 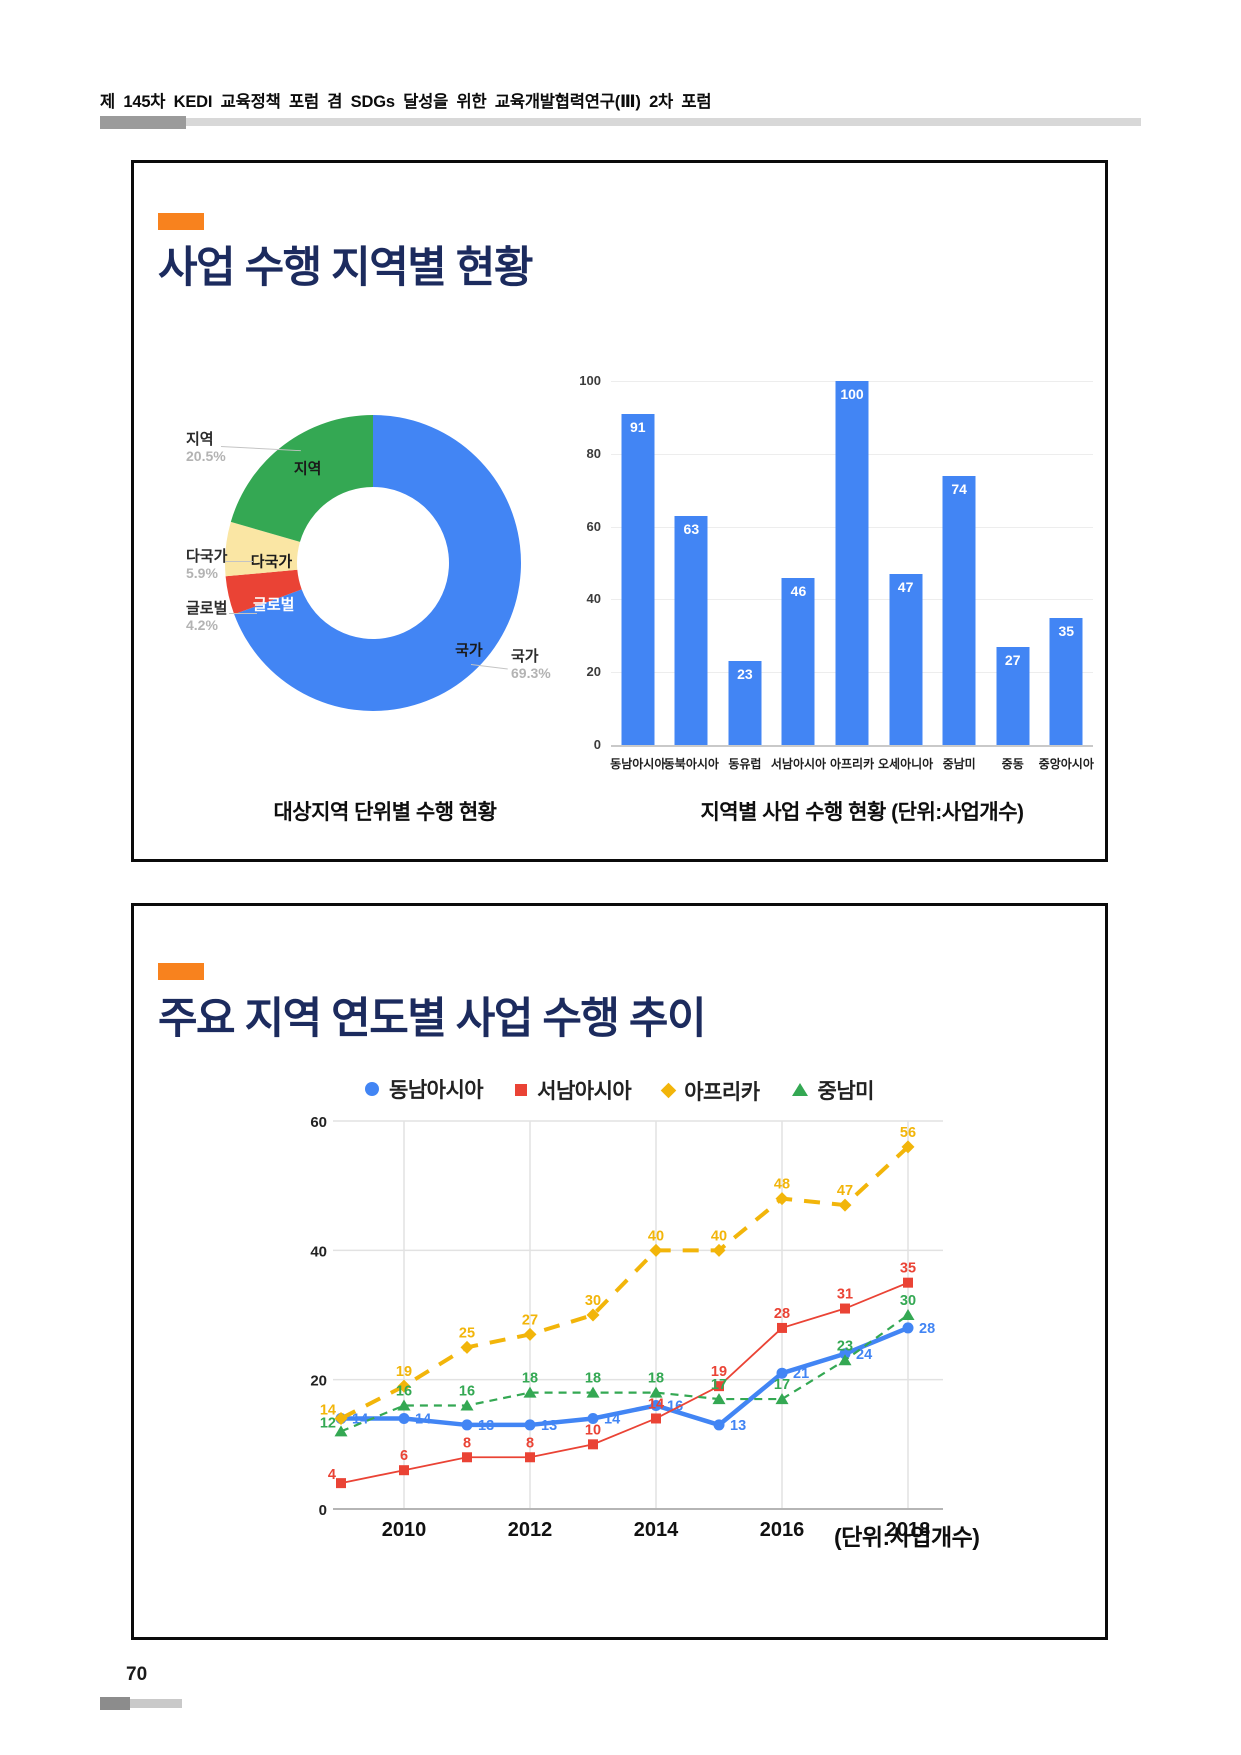 I want to click on bar-중남미: 74, so click(x=959, y=610).